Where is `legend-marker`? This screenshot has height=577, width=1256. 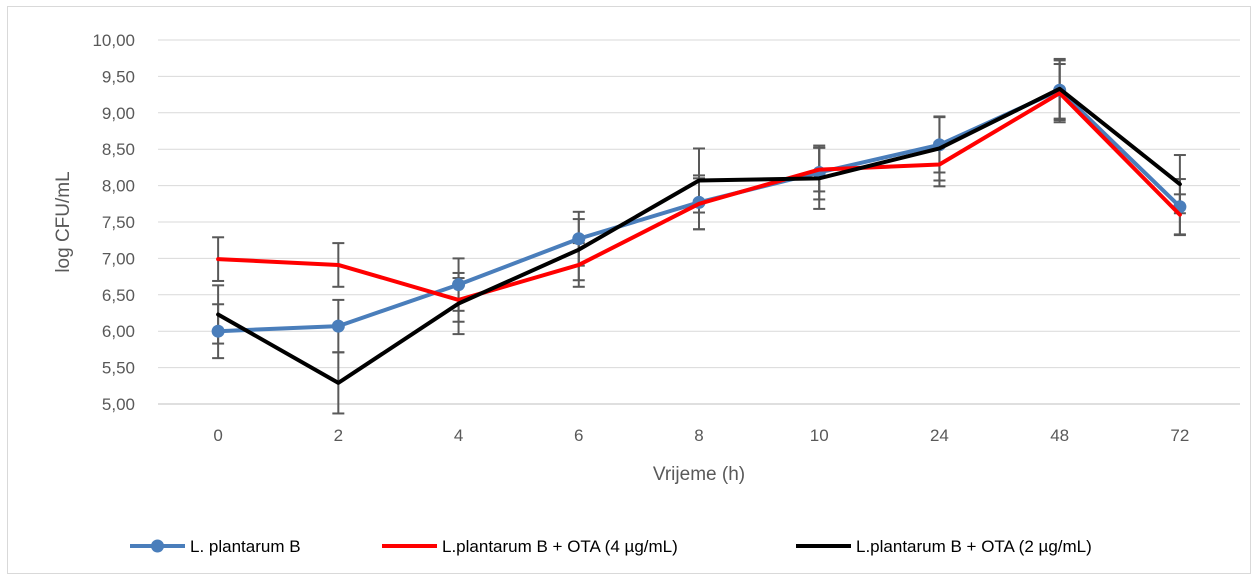 legend-marker is located at coordinates (157, 546).